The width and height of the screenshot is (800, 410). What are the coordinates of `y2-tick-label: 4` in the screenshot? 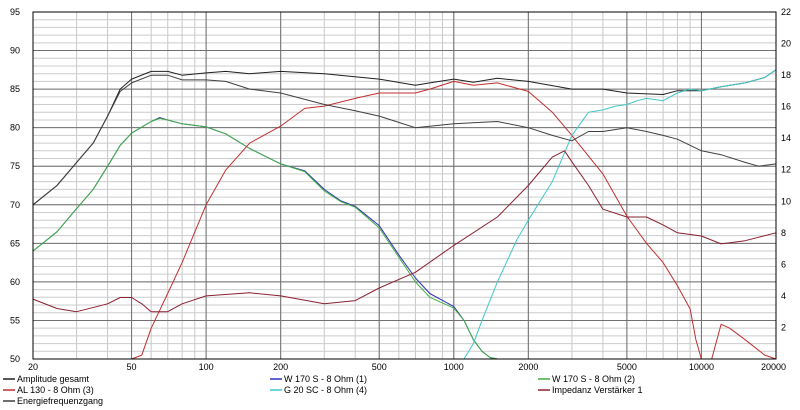 It's located at (783, 296).